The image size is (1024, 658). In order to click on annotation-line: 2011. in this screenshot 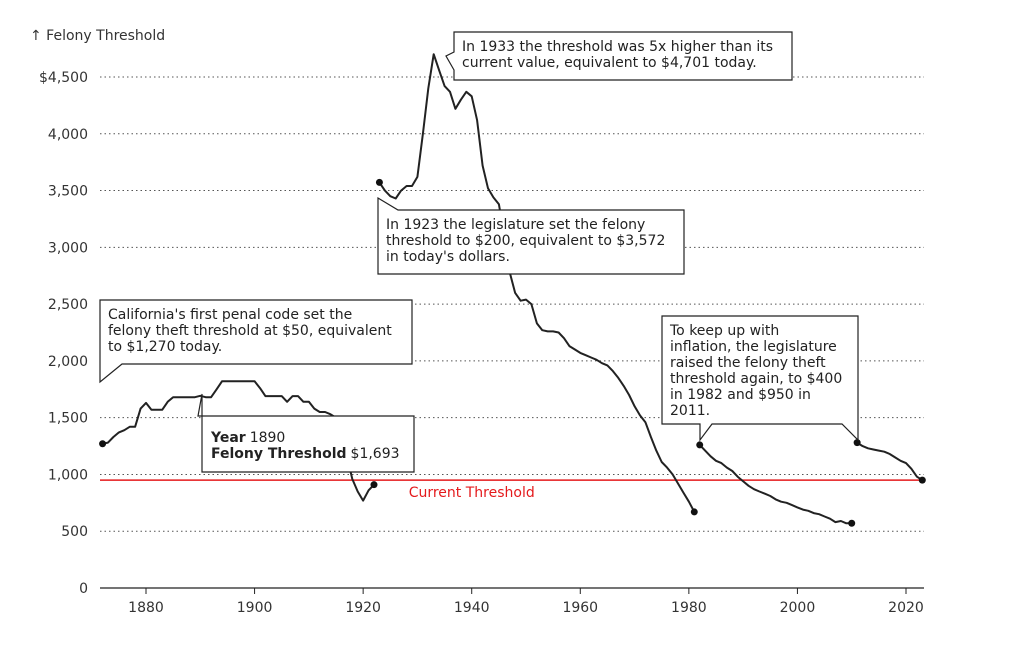, I will do `click(690, 411)`.